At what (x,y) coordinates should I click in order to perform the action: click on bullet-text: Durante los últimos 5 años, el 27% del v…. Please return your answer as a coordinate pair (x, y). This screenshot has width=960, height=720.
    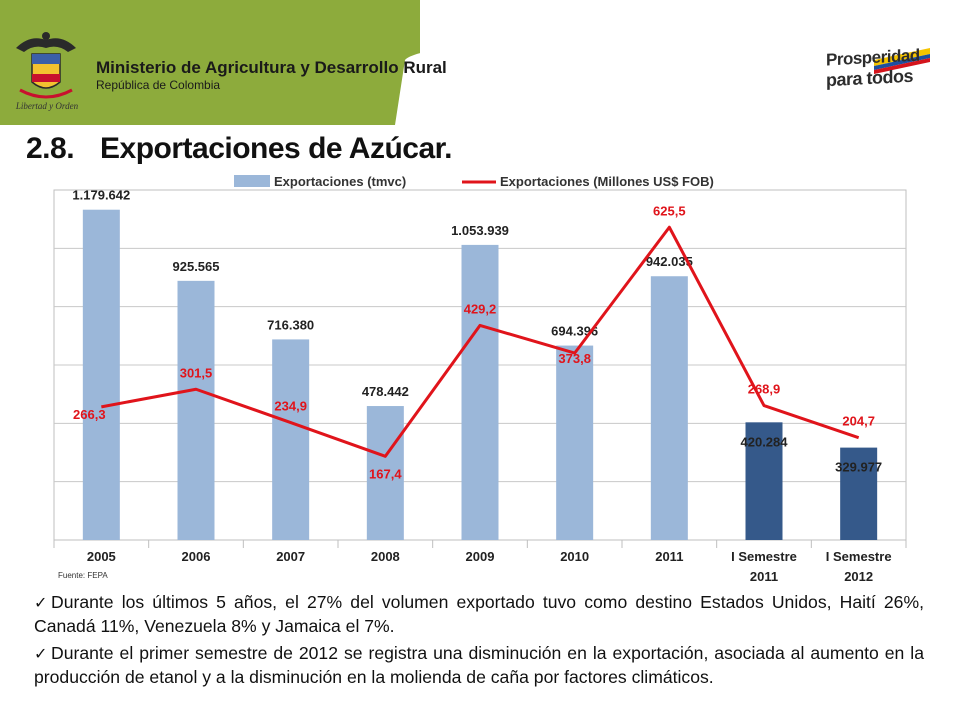
    Looking at the image, I should click on (479, 614).